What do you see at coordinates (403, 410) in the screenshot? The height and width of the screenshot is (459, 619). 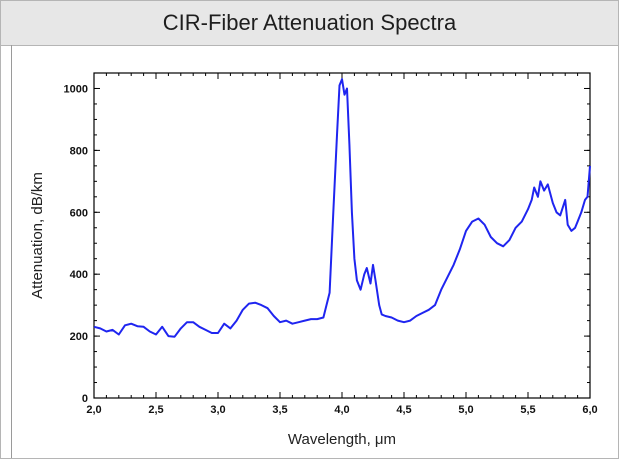 I see `x-tick-label: 4,5` at bounding box center [403, 410].